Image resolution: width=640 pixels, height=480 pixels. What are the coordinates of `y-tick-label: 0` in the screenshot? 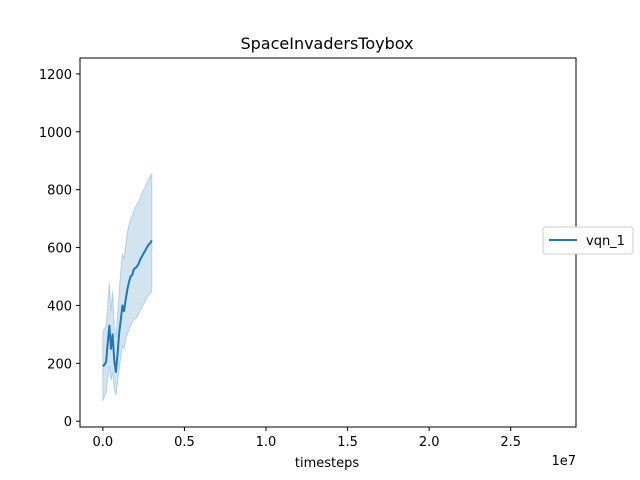 It's located at (68, 422).